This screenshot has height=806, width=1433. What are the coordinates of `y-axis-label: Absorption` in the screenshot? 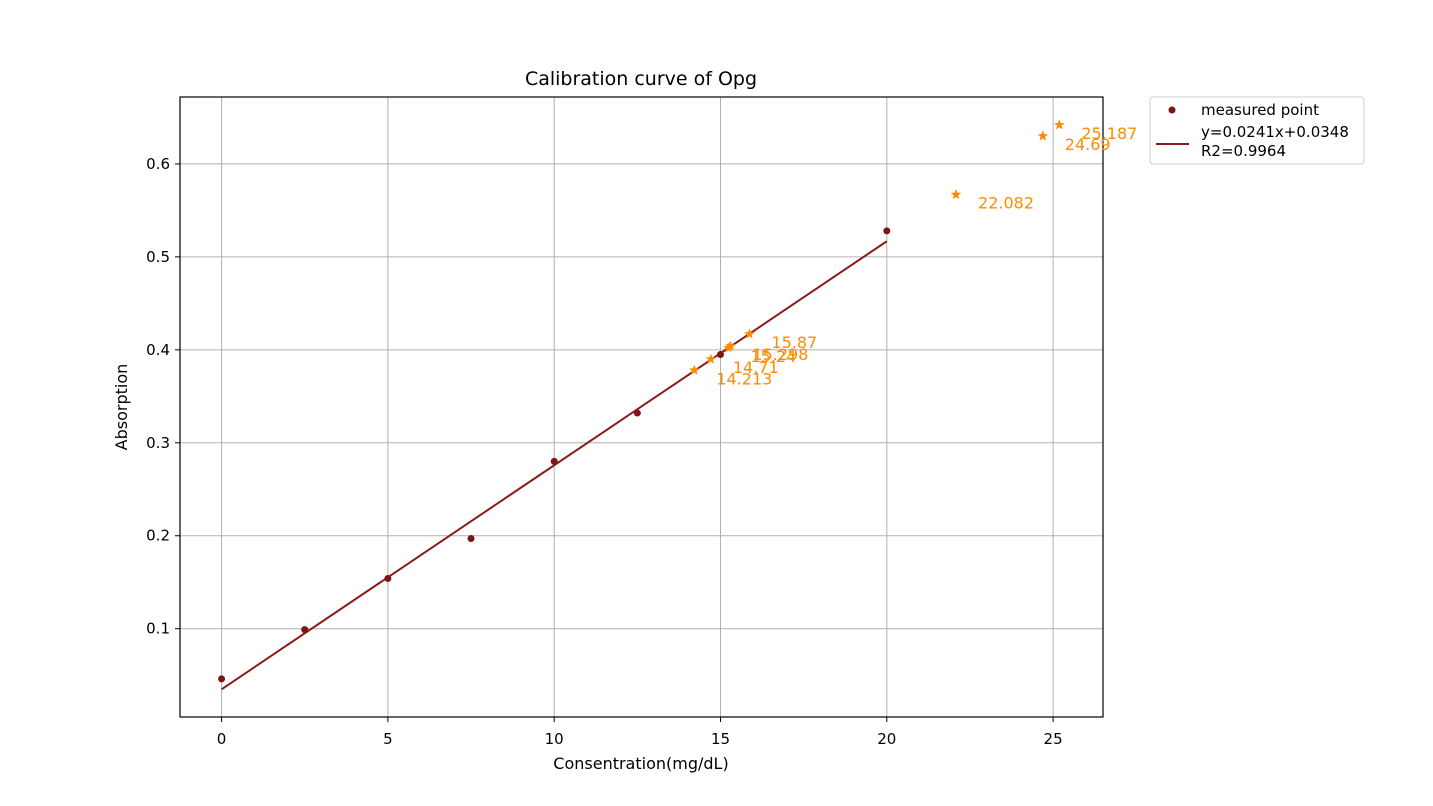 It's located at (121, 407).